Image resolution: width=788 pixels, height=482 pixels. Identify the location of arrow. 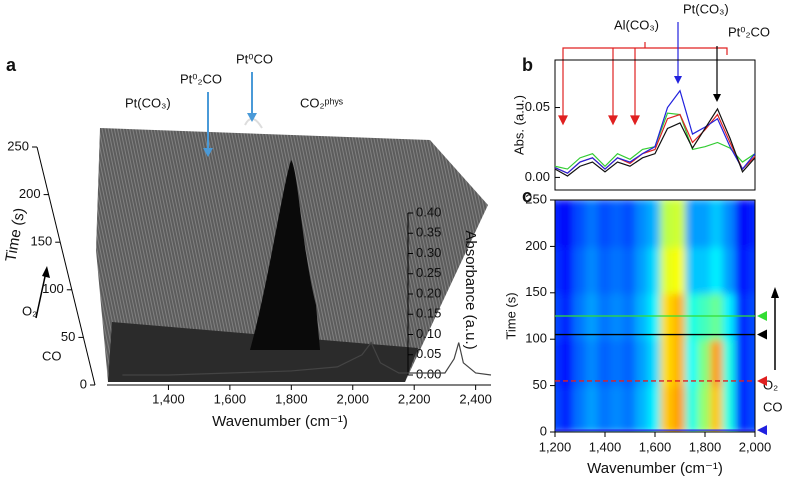
(41, 295).